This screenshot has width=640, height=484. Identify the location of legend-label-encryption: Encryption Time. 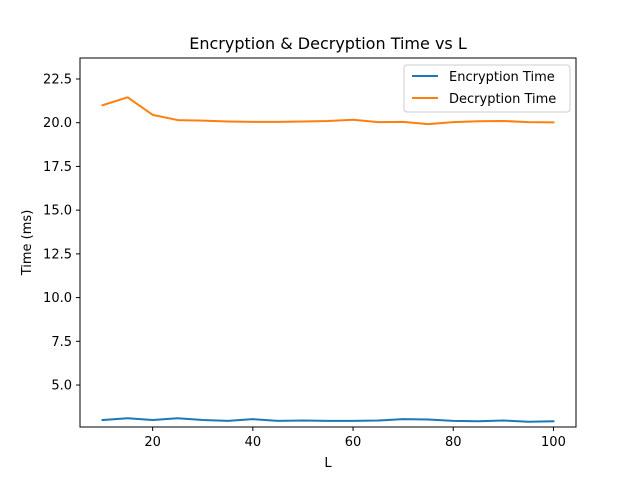
(502, 77).